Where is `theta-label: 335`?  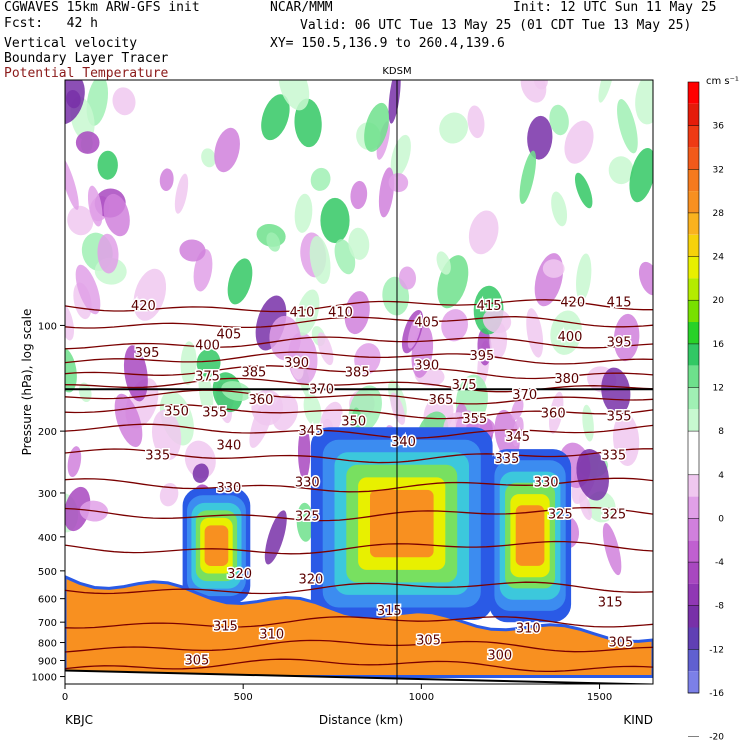 theta-label: 335 is located at coordinates (506, 459).